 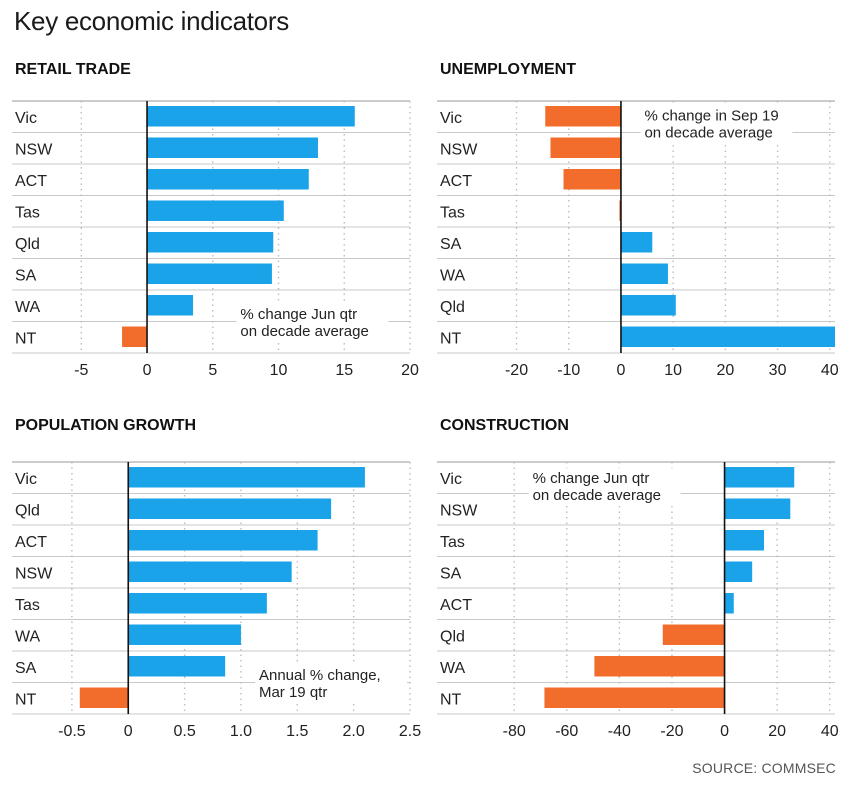 What do you see at coordinates (410, 731) in the screenshot?
I see `x-tick-label: 2.5` at bounding box center [410, 731].